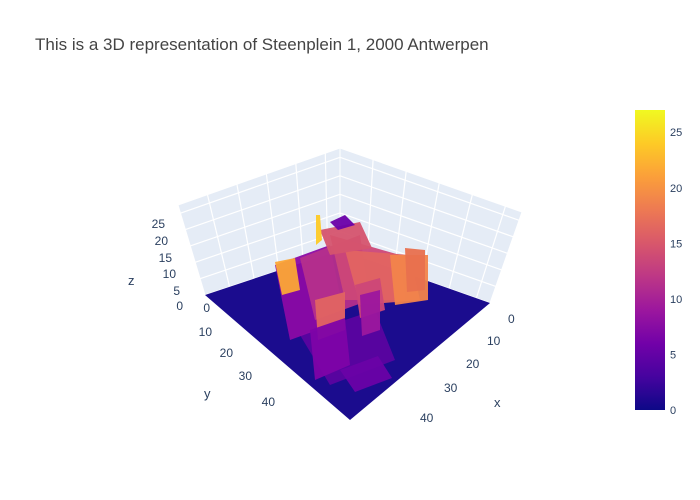 Image resolution: width=700 pixels, height=500 pixels. I want to click on surface-buildings, so click(351, 303).